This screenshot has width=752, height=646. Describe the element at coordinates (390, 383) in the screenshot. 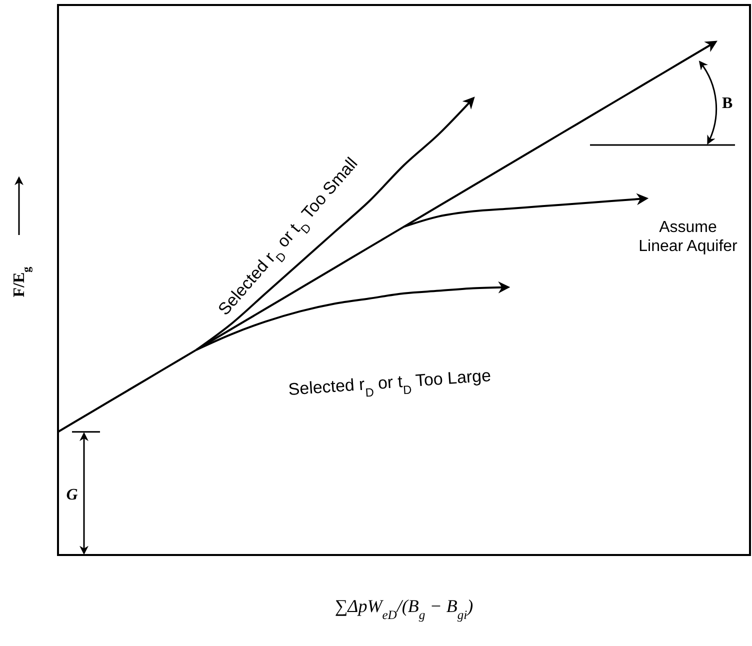

I see `annotation: Selected r$_{D}$ or t$_{D}$ Too Large` at that location.